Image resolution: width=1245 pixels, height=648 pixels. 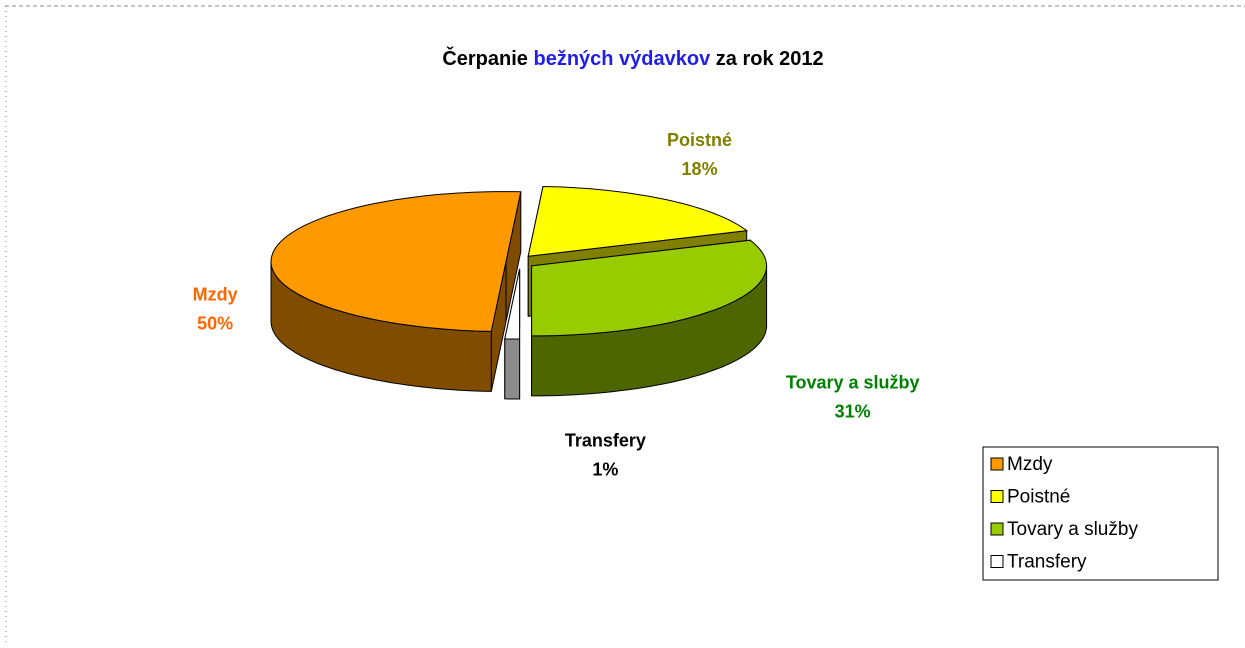 I want to click on title-part: za rok 2012, so click(x=770, y=59).